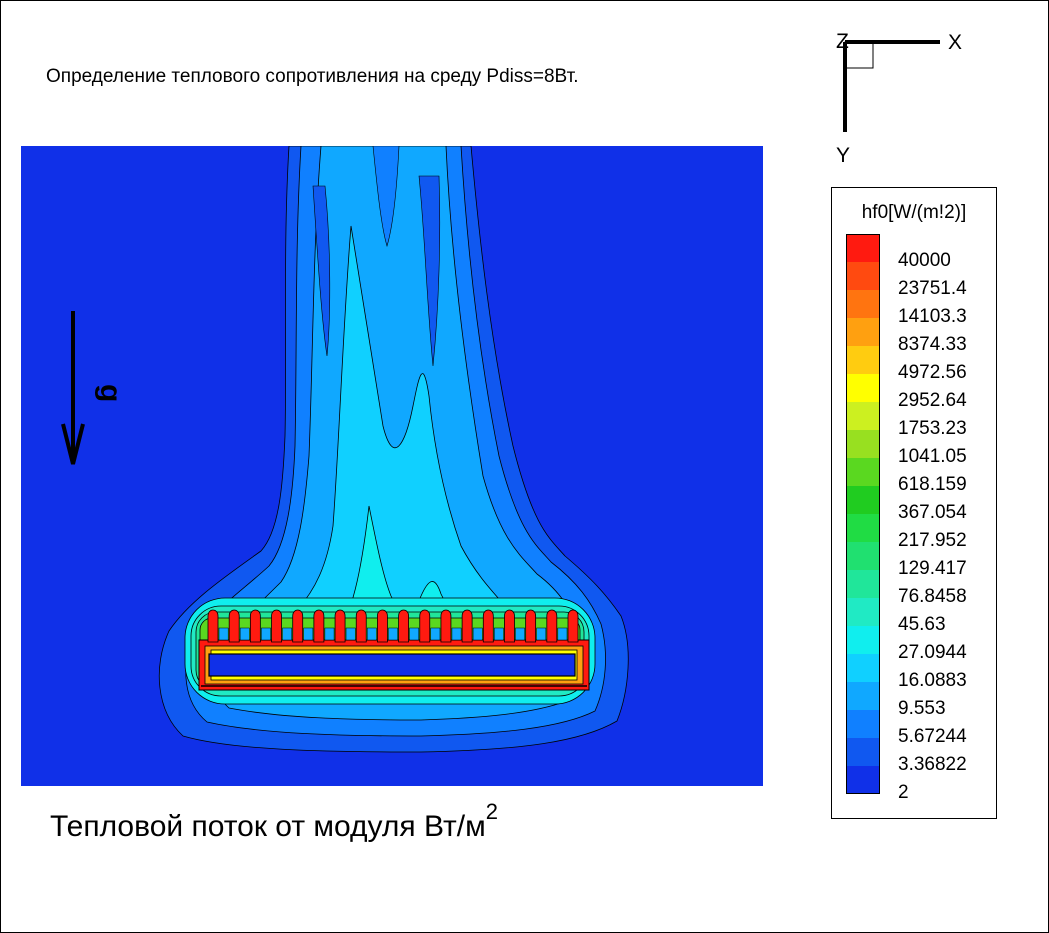 The height and width of the screenshot is (933, 1049). What do you see at coordinates (924, 260) in the screenshot?
I see `legend-value: 40000` at bounding box center [924, 260].